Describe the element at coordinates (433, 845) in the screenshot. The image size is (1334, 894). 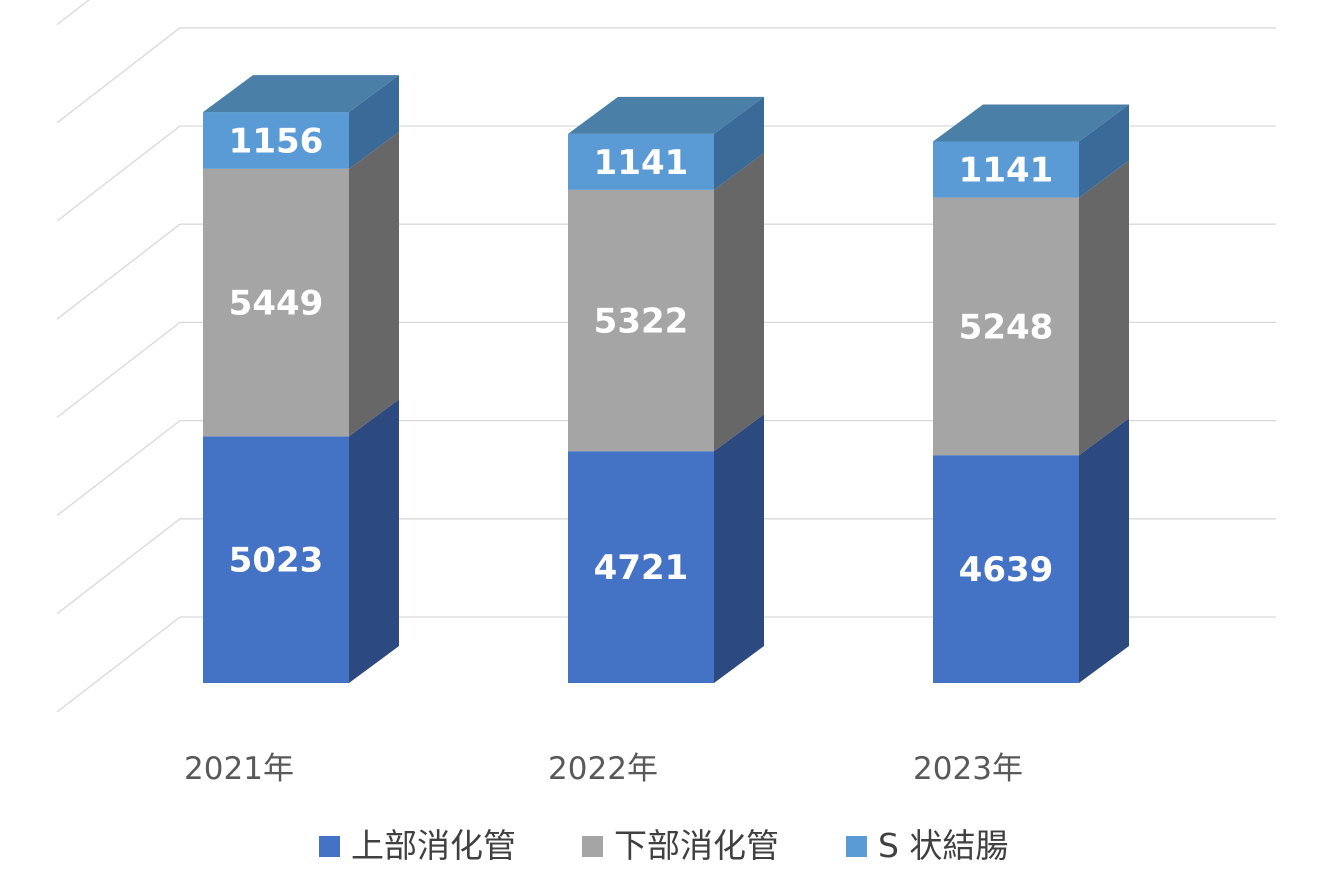
I see `legend-entry-label: 上部消化管` at that location.